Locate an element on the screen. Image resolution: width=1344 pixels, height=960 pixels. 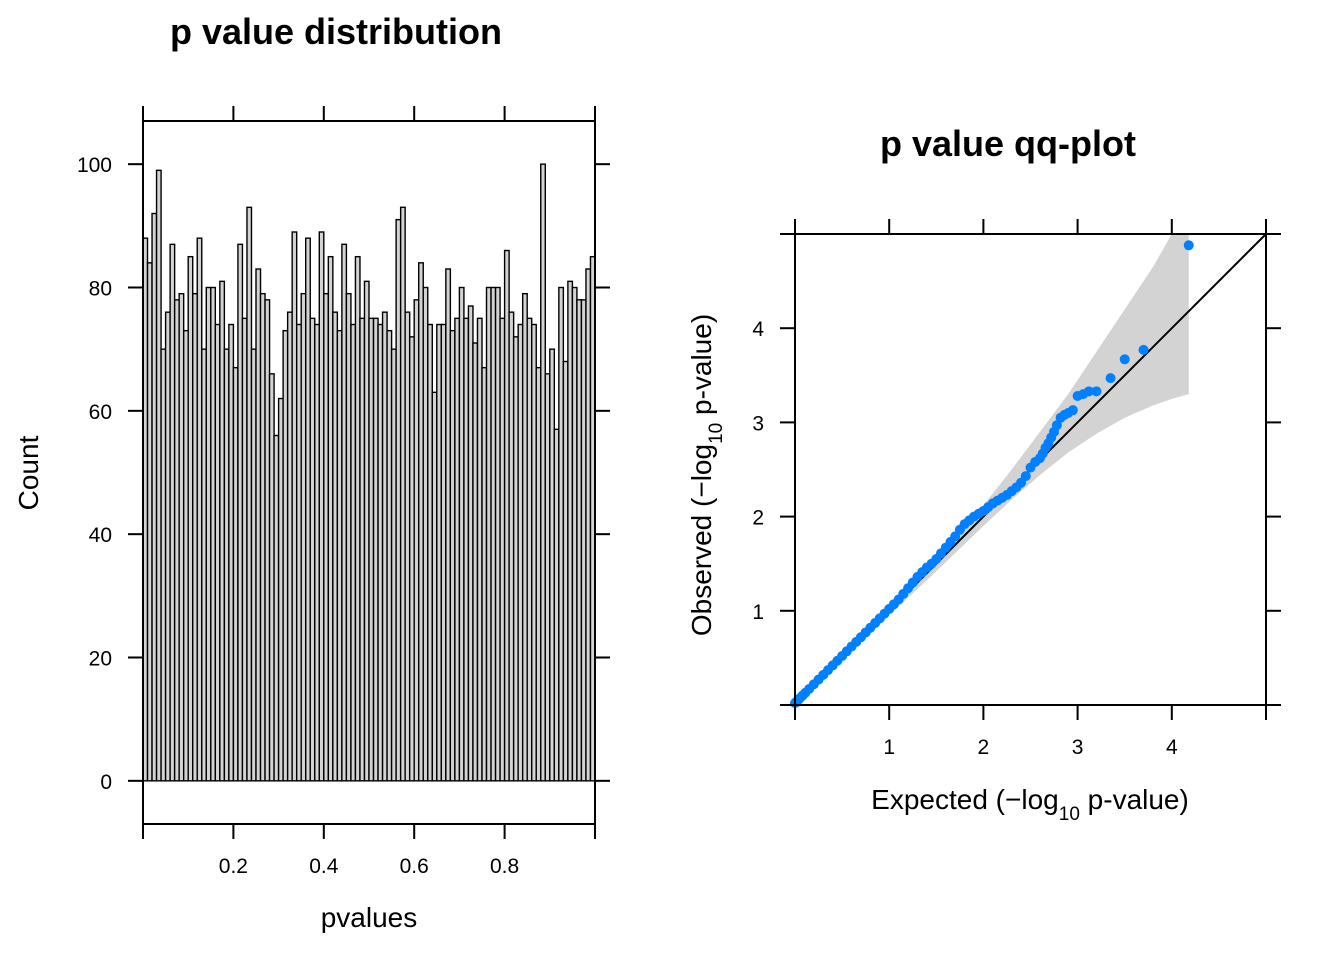
y-tick-label: 60 is located at coordinates (100, 412).